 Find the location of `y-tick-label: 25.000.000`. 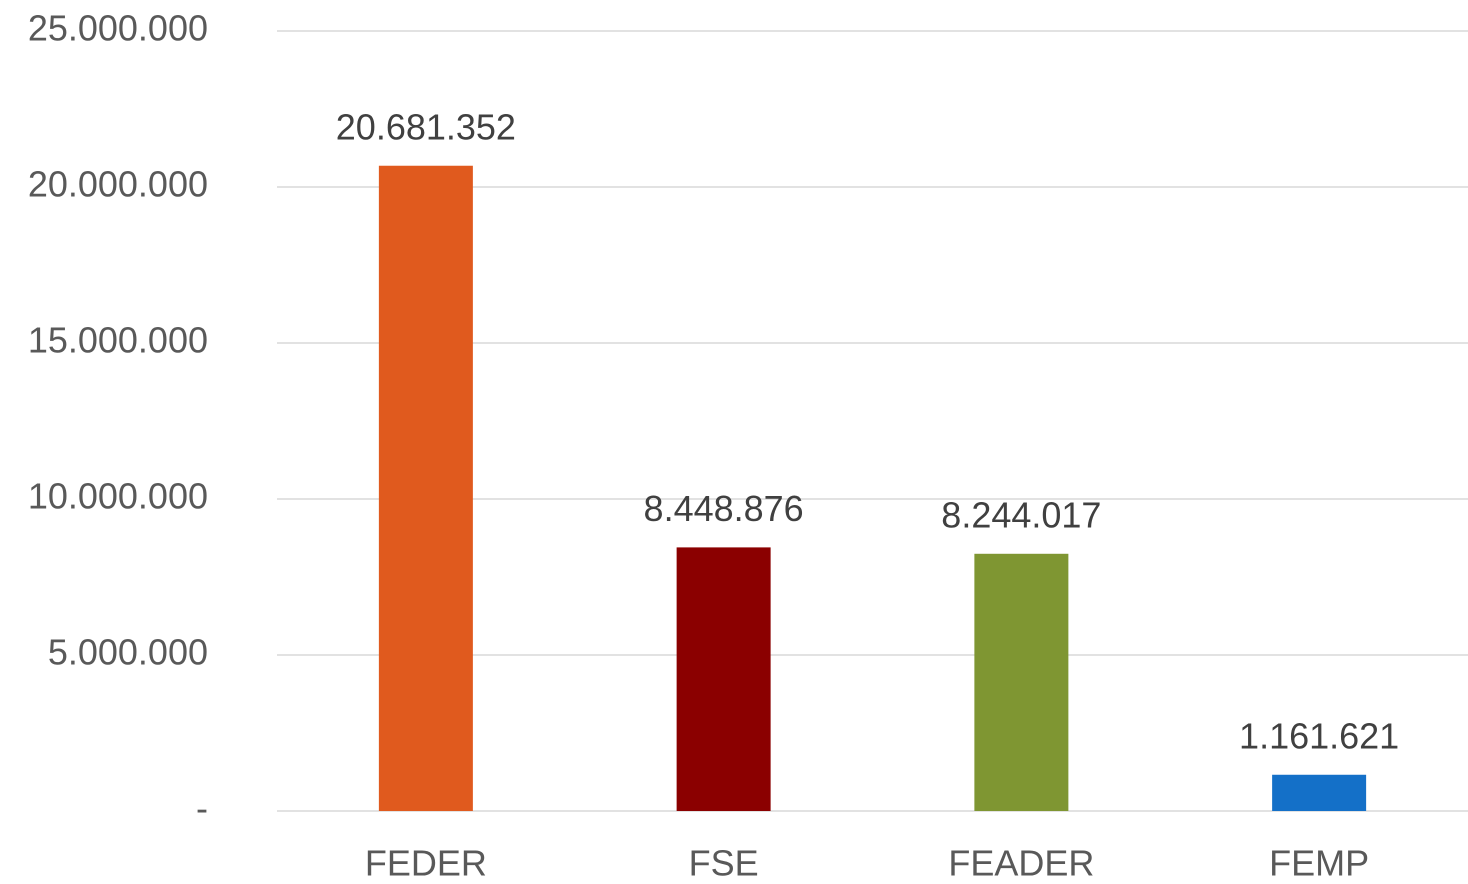

y-tick-label: 25.000.000 is located at coordinates (118, 28).